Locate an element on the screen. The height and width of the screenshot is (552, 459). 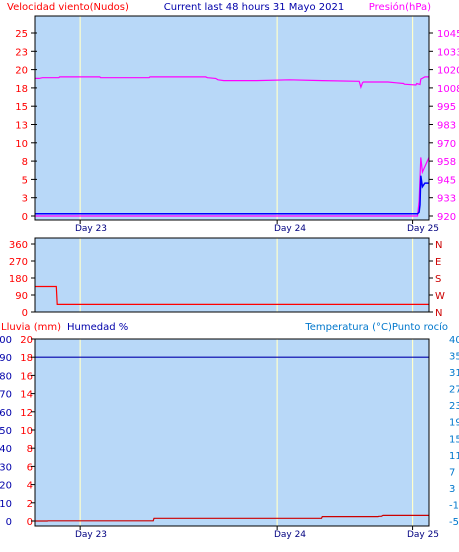
p3-yleft-tick-0: 0 is located at coordinates (30, 522).